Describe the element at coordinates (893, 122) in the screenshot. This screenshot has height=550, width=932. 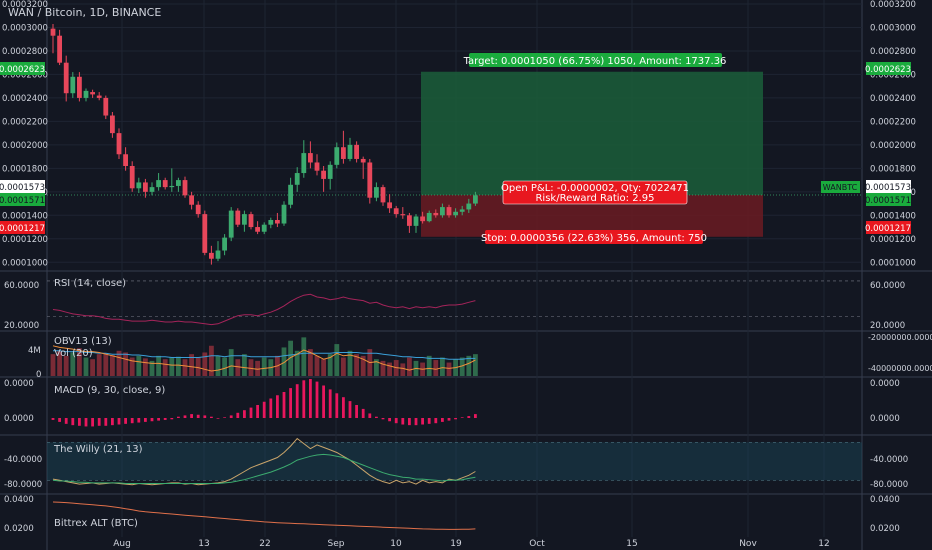
I see `price-tick-right-5: 0.0002200` at that location.